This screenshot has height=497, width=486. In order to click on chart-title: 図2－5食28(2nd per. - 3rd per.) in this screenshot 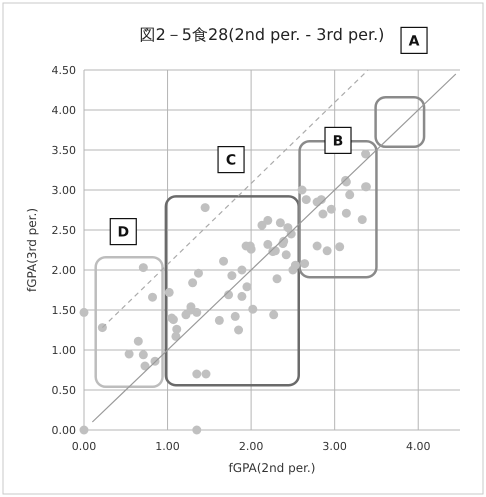, I will do `click(262, 34)`.